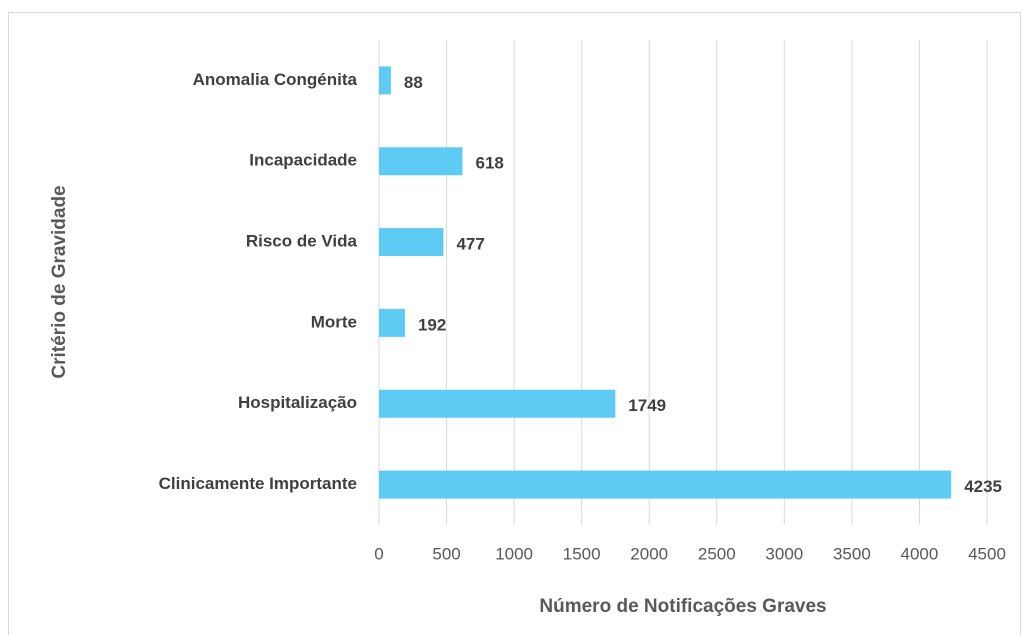 Image resolution: width=1028 pixels, height=635 pixels. Describe the element at coordinates (470, 244) in the screenshot. I see `value-label: 477` at that location.